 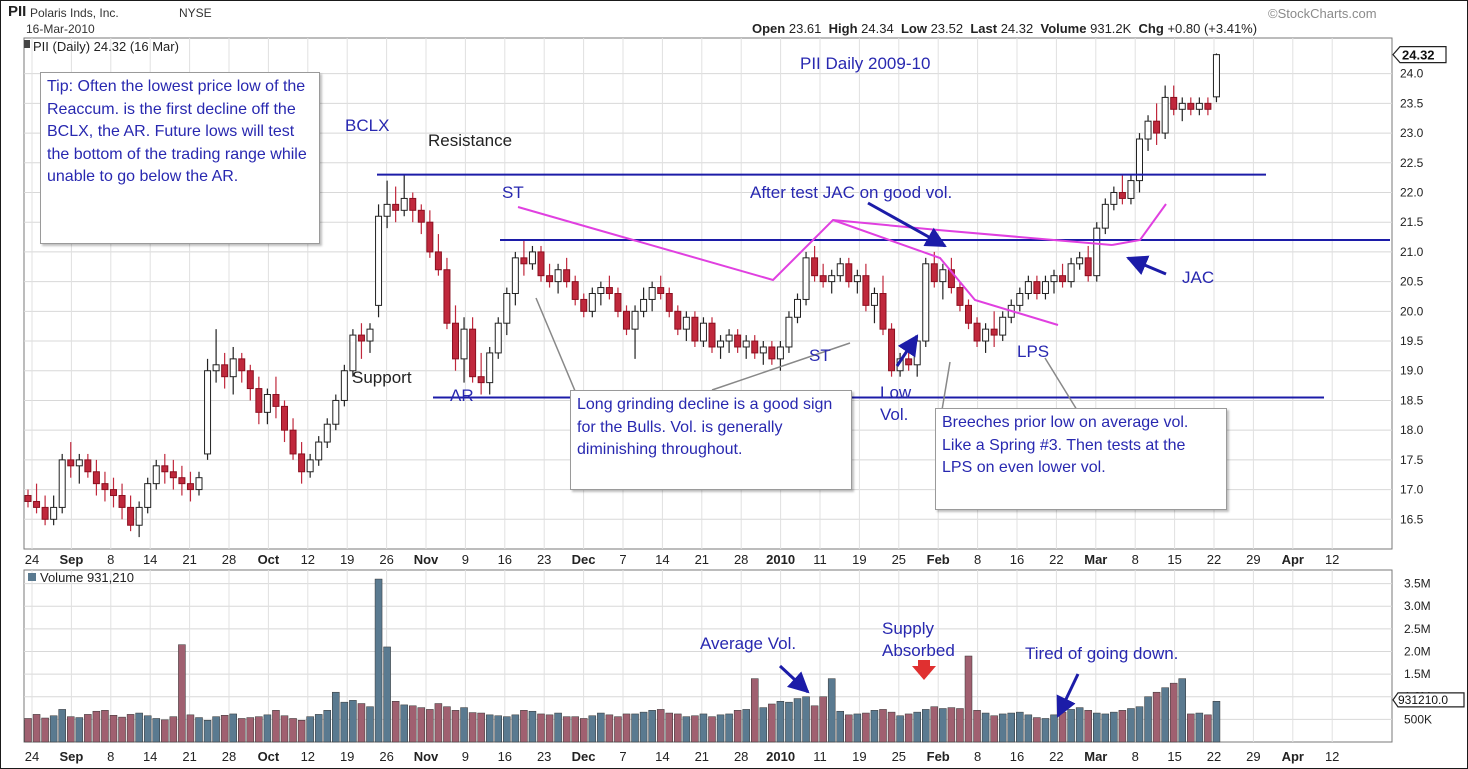 What do you see at coordinates (913, 28) in the screenshot?
I see `low-label: Low` at bounding box center [913, 28].